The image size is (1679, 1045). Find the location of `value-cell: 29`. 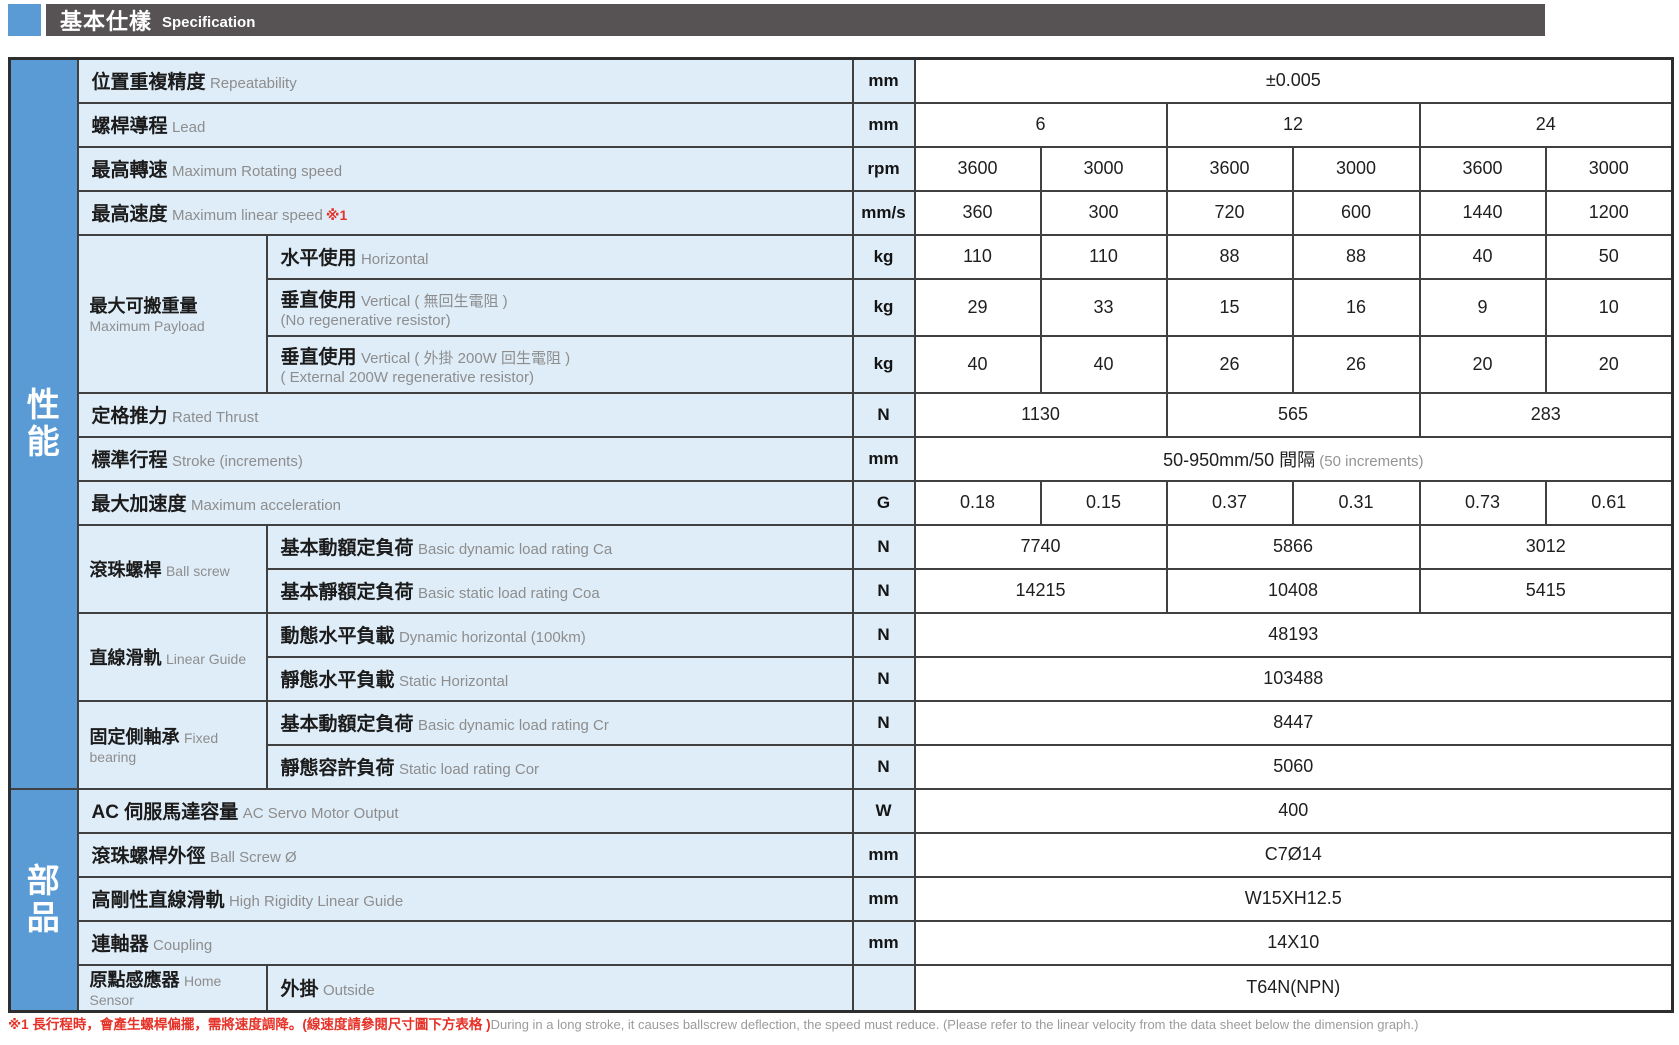

value-cell: 29 is located at coordinates (977, 307).